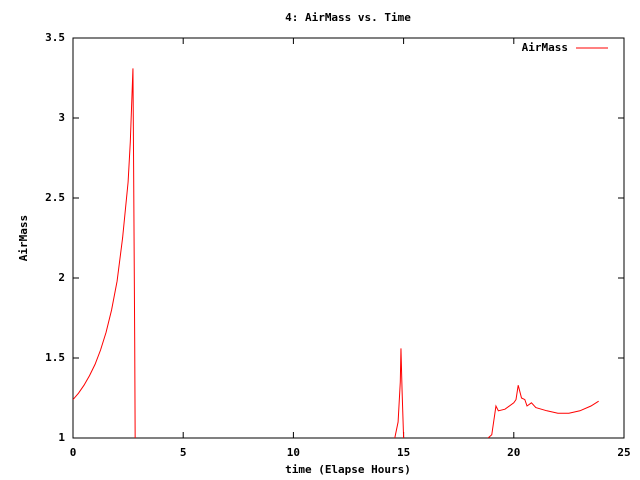 The width and height of the screenshot is (640, 480). Describe the element at coordinates (403, 452) in the screenshot. I see `x-tick-label: 15` at that location.